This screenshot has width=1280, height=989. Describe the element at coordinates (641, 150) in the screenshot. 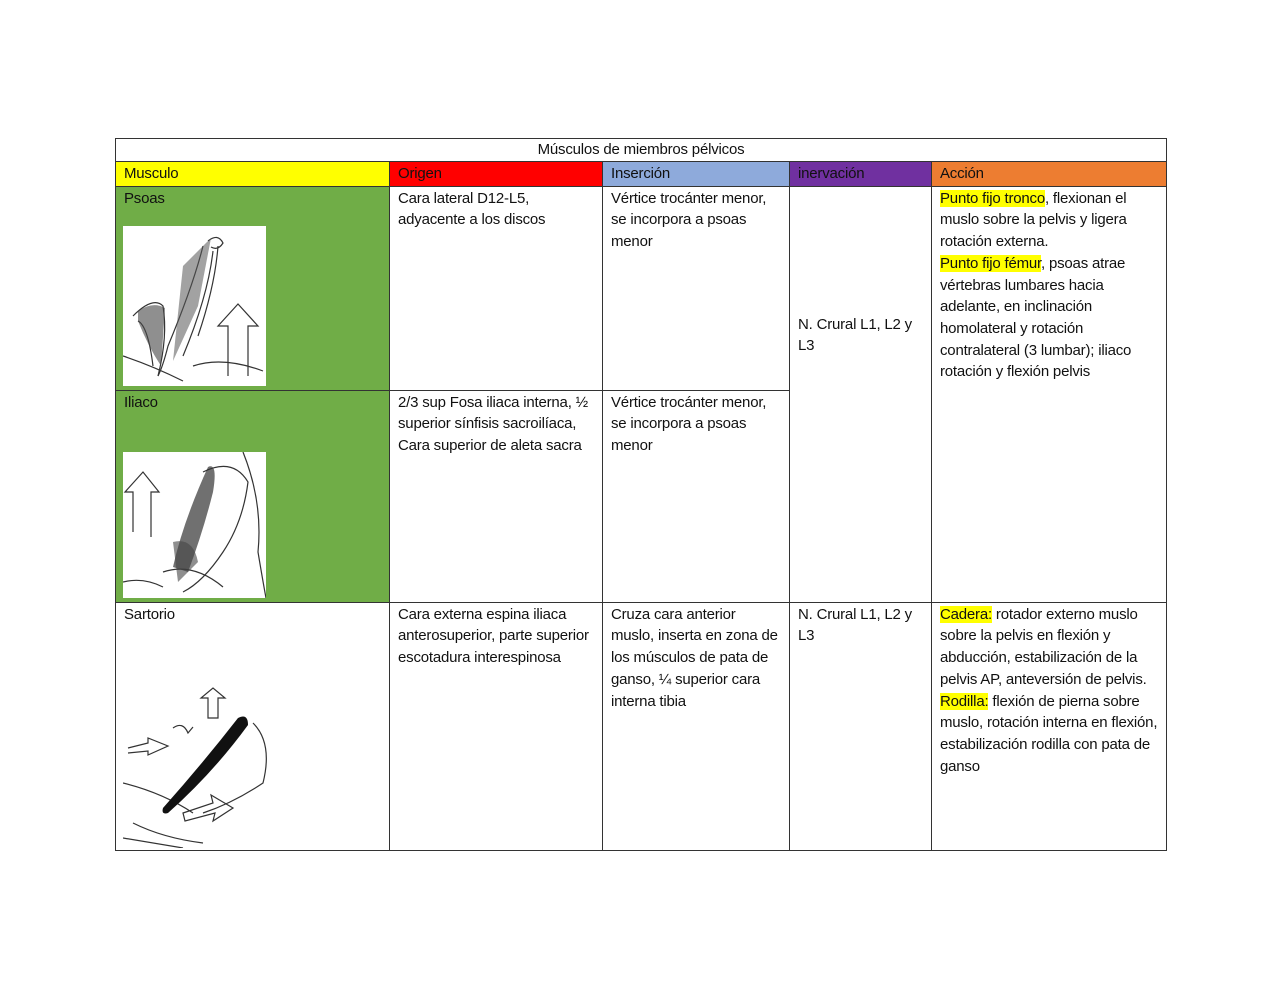

I see `table-title: Músculos de miembros pélvicos` at that location.